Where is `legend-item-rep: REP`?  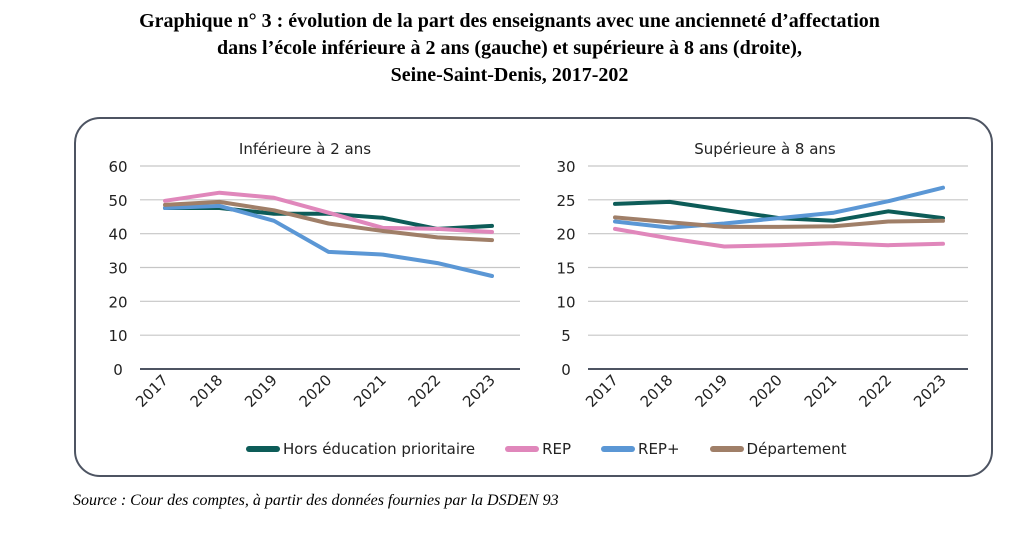 legend-item-rep: REP is located at coordinates (538, 449).